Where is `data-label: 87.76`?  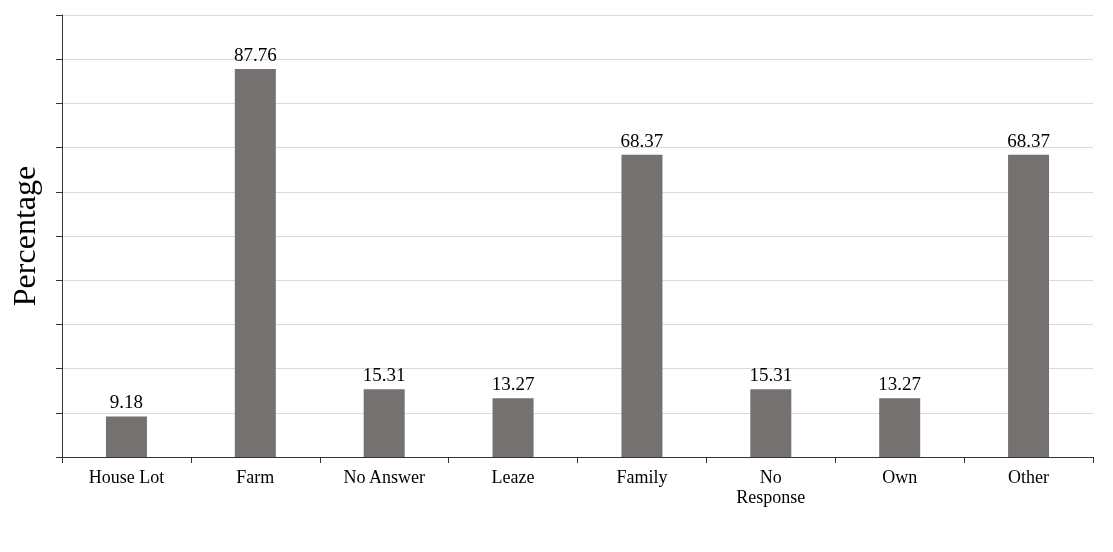 data-label: 87.76 is located at coordinates (255, 55).